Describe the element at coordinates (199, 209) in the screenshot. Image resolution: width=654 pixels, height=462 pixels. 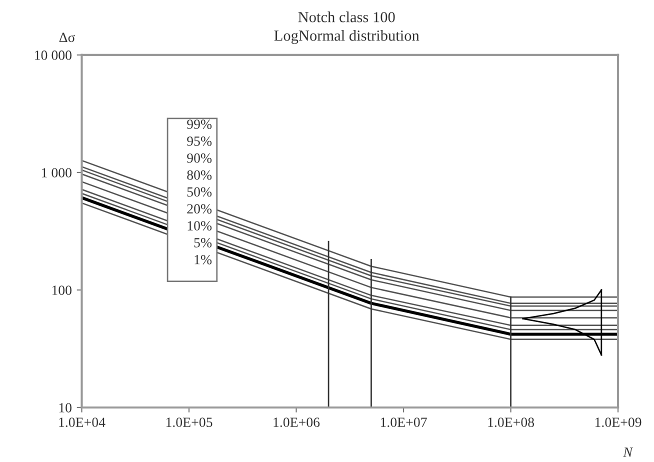
I see `annotation: 20%` at that location.